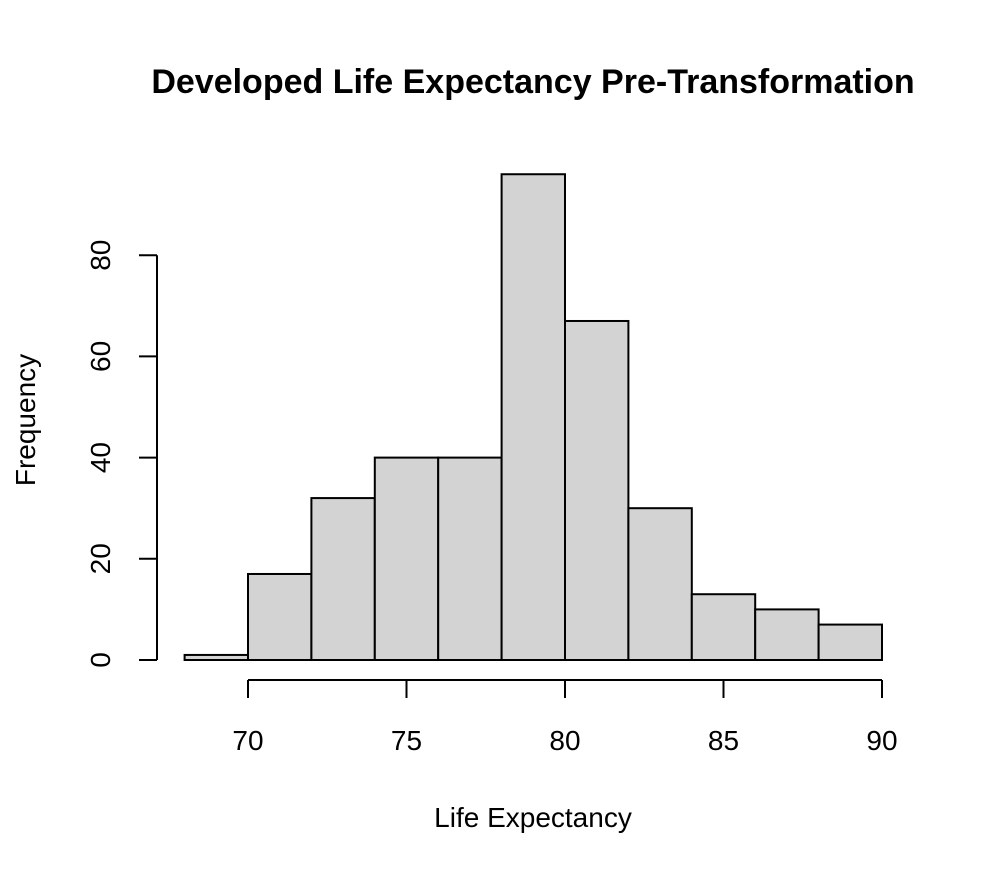  What do you see at coordinates (533, 817) in the screenshot?
I see `x-axis-label: Life Expectancy` at bounding box center [533, 817].